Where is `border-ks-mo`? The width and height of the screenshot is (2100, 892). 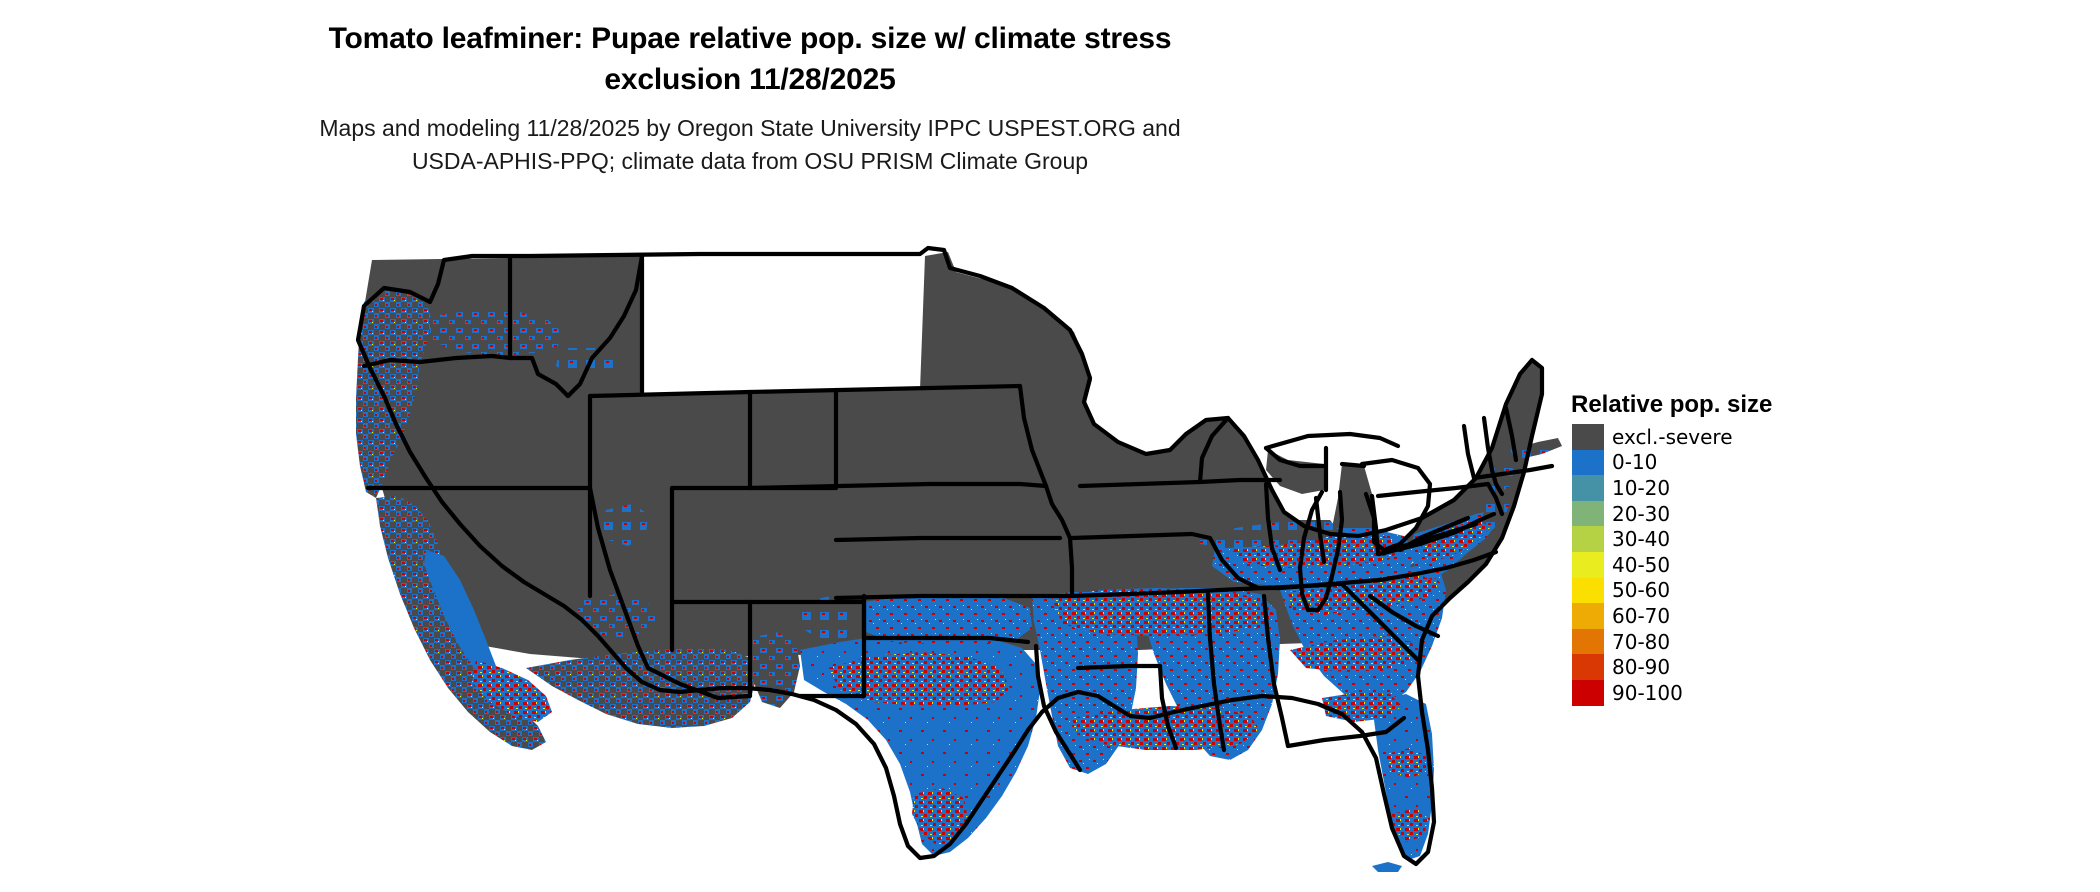
border-ks-mo is located at coordinates (1071, 567).